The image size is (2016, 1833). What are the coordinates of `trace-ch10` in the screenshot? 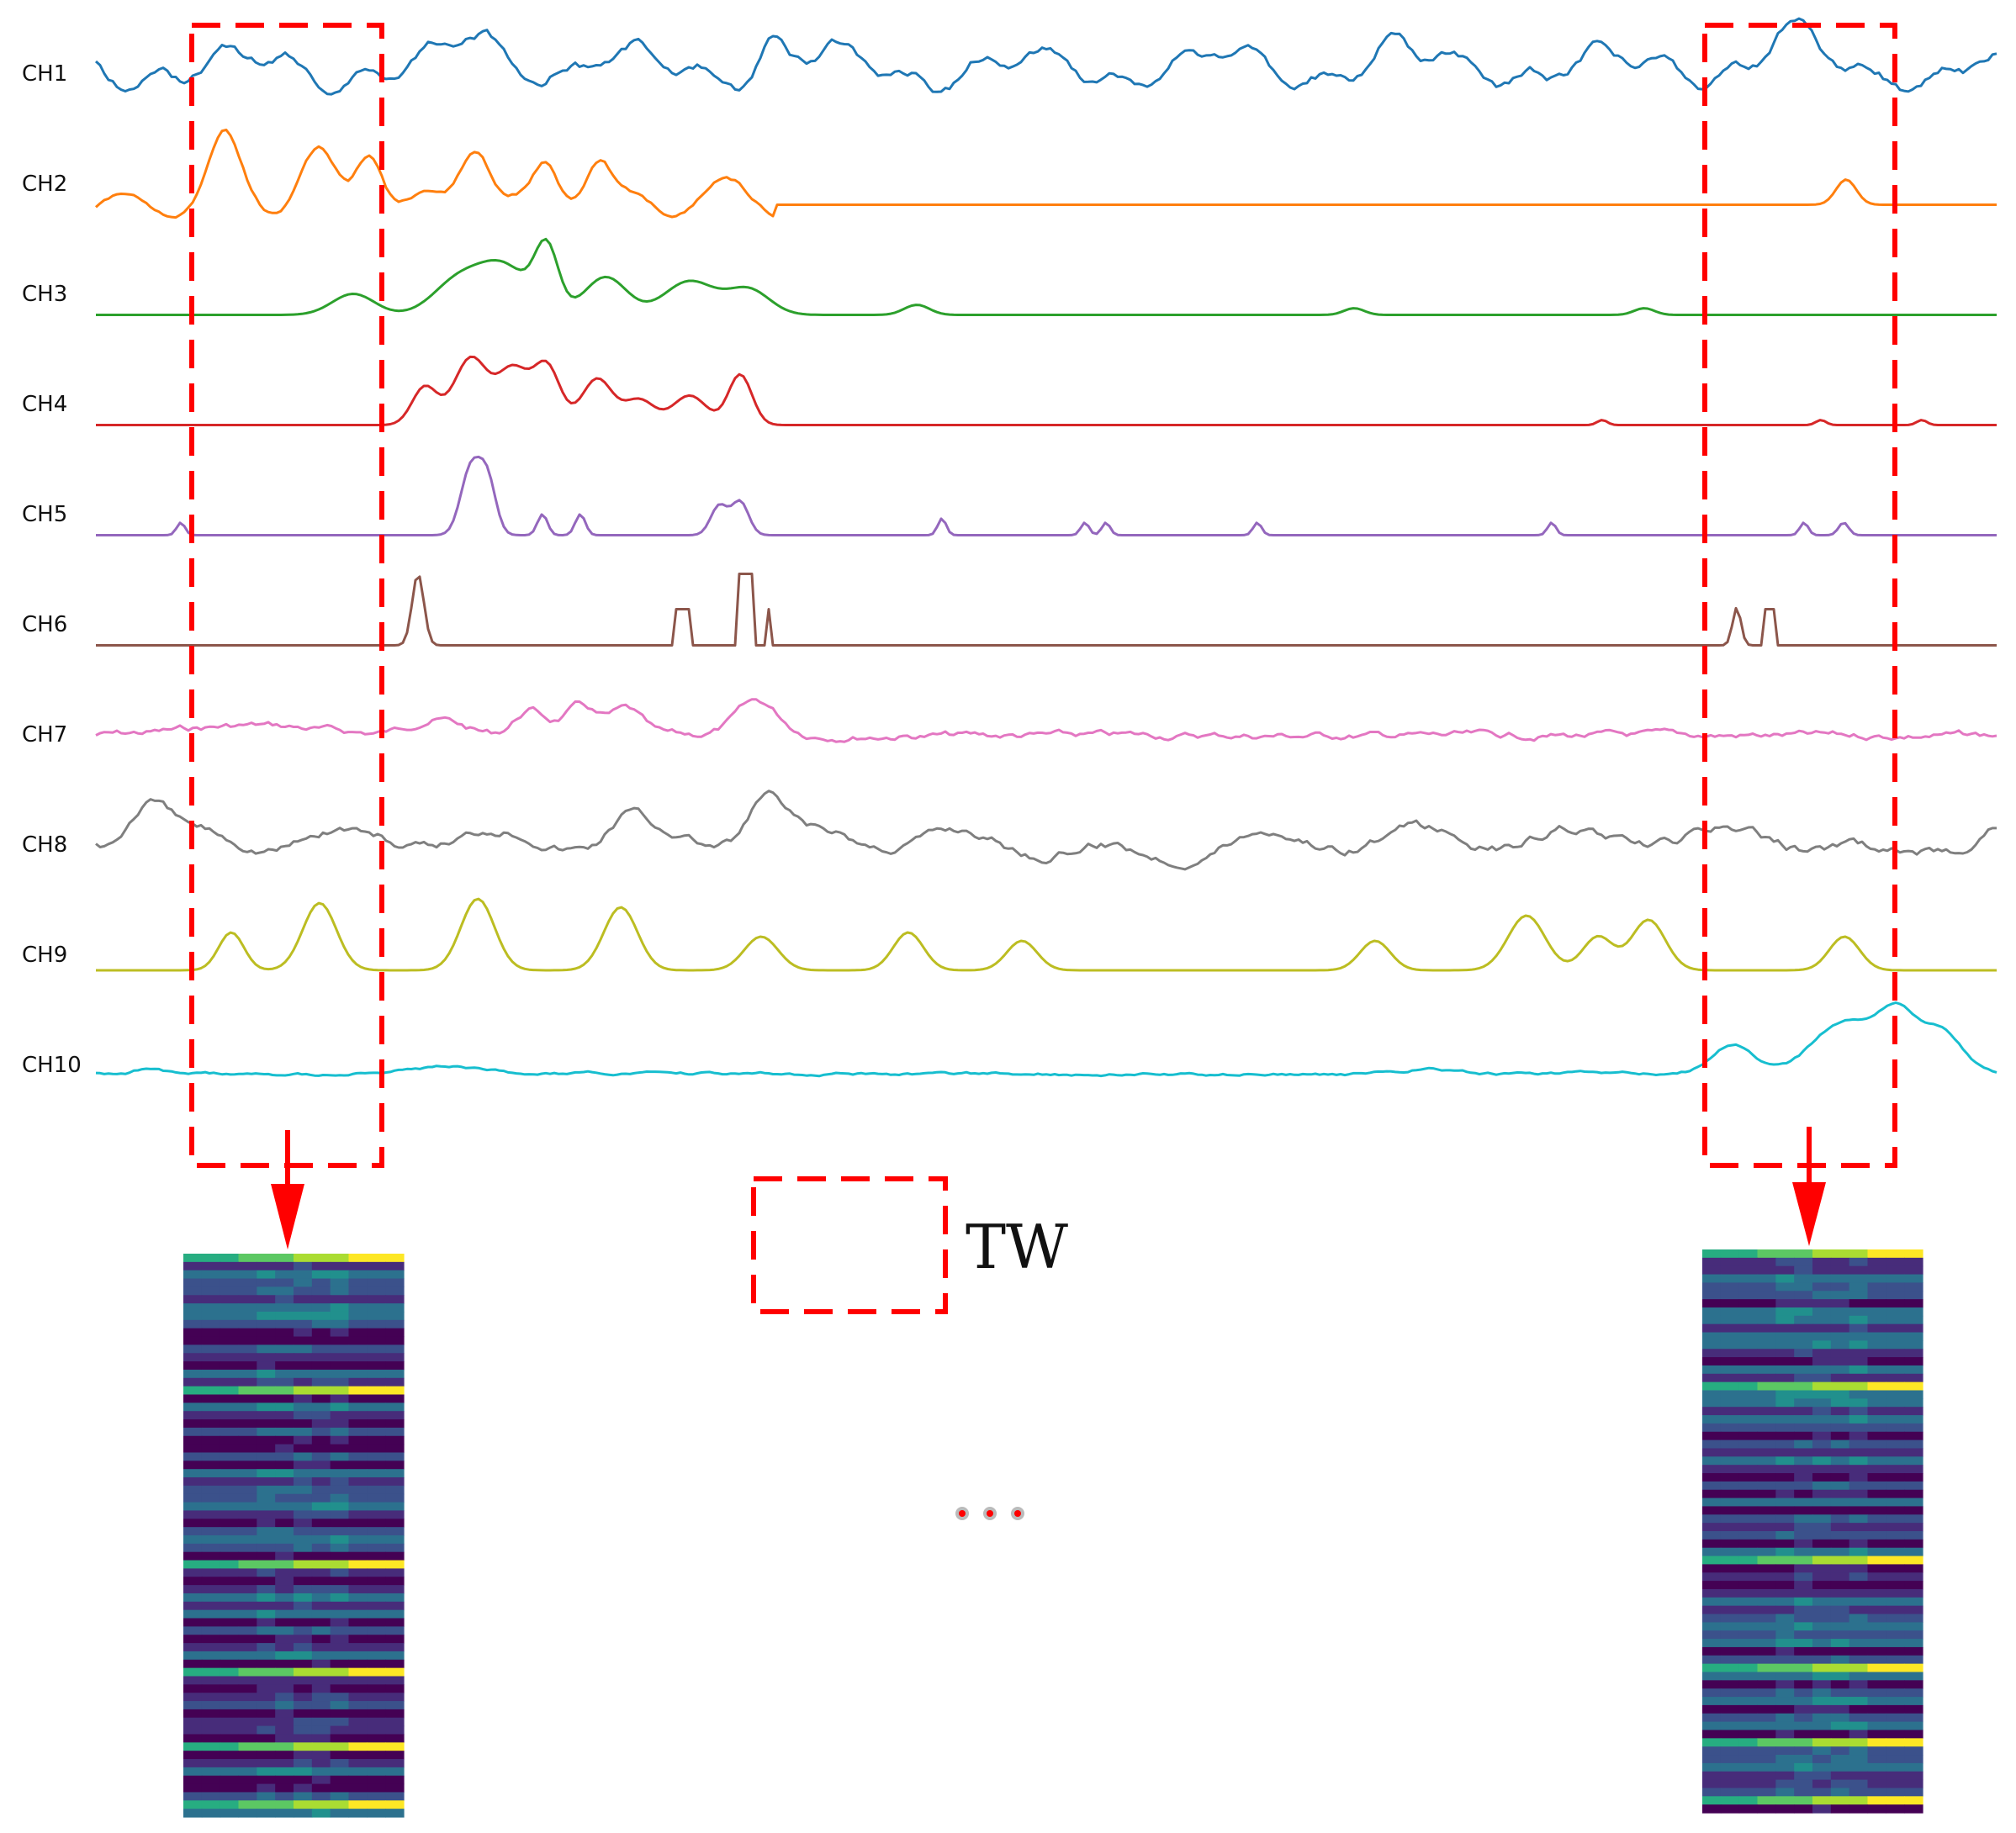 It's located at (1046, 1039).